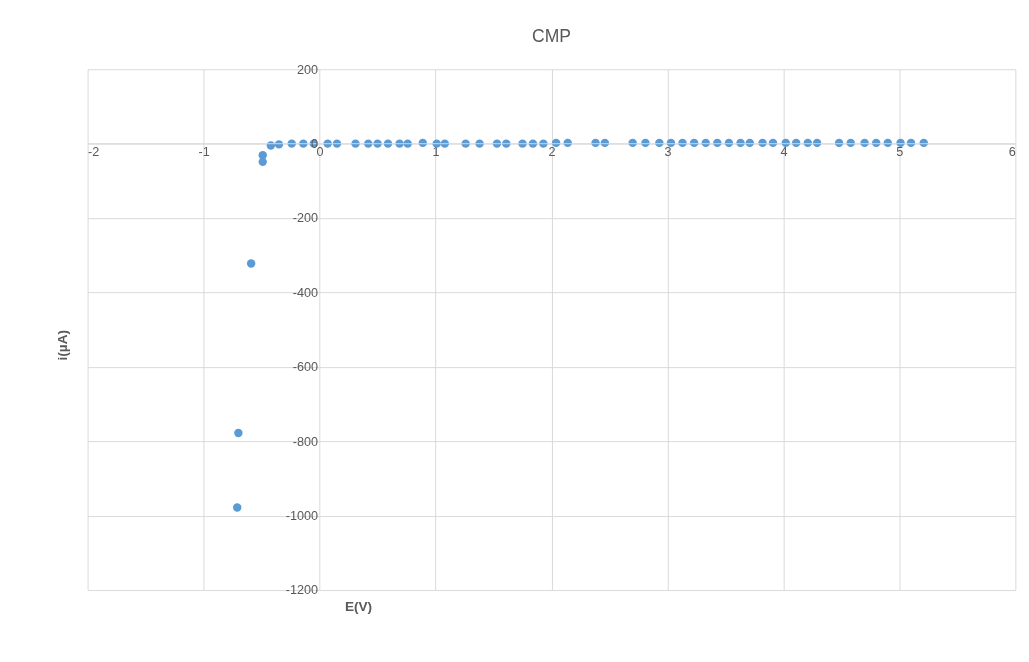 The height and width of the screenshot is (662, 1029). Describe the element at coordinates (302, 516) in the screenshot. I see `y-tick-label: -1000` at that location.